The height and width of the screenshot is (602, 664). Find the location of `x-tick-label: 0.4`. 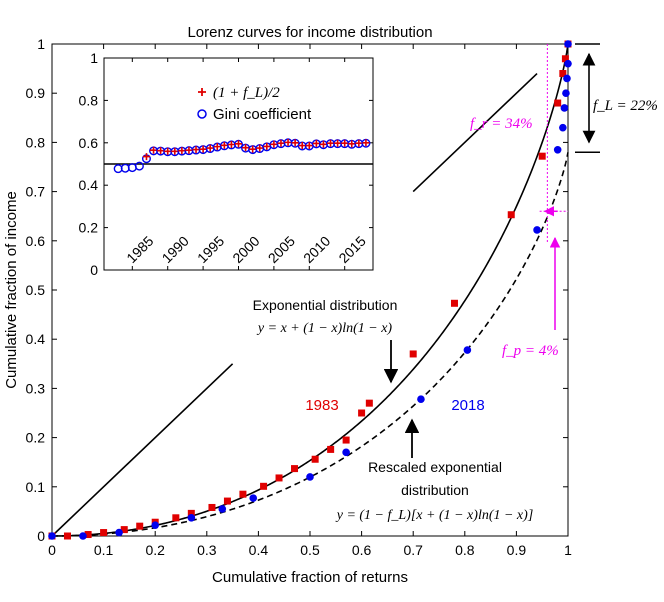

x-tick-label: 0.4 is located at coordinates (259, 550).